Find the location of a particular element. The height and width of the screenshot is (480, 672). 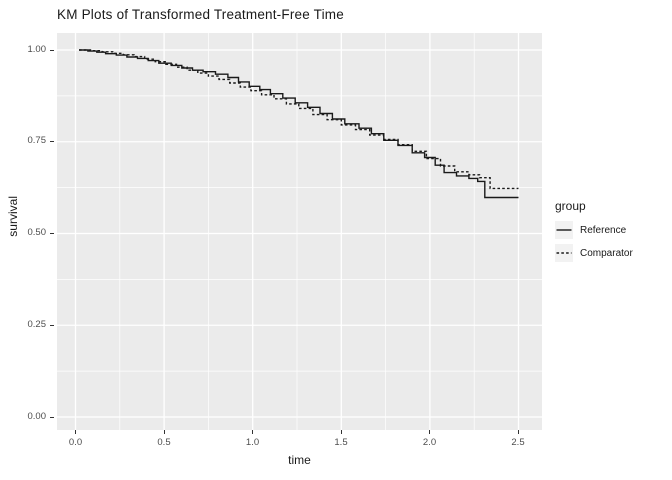

y-tick-label: 0.00 is located at coordinates (37, 416).